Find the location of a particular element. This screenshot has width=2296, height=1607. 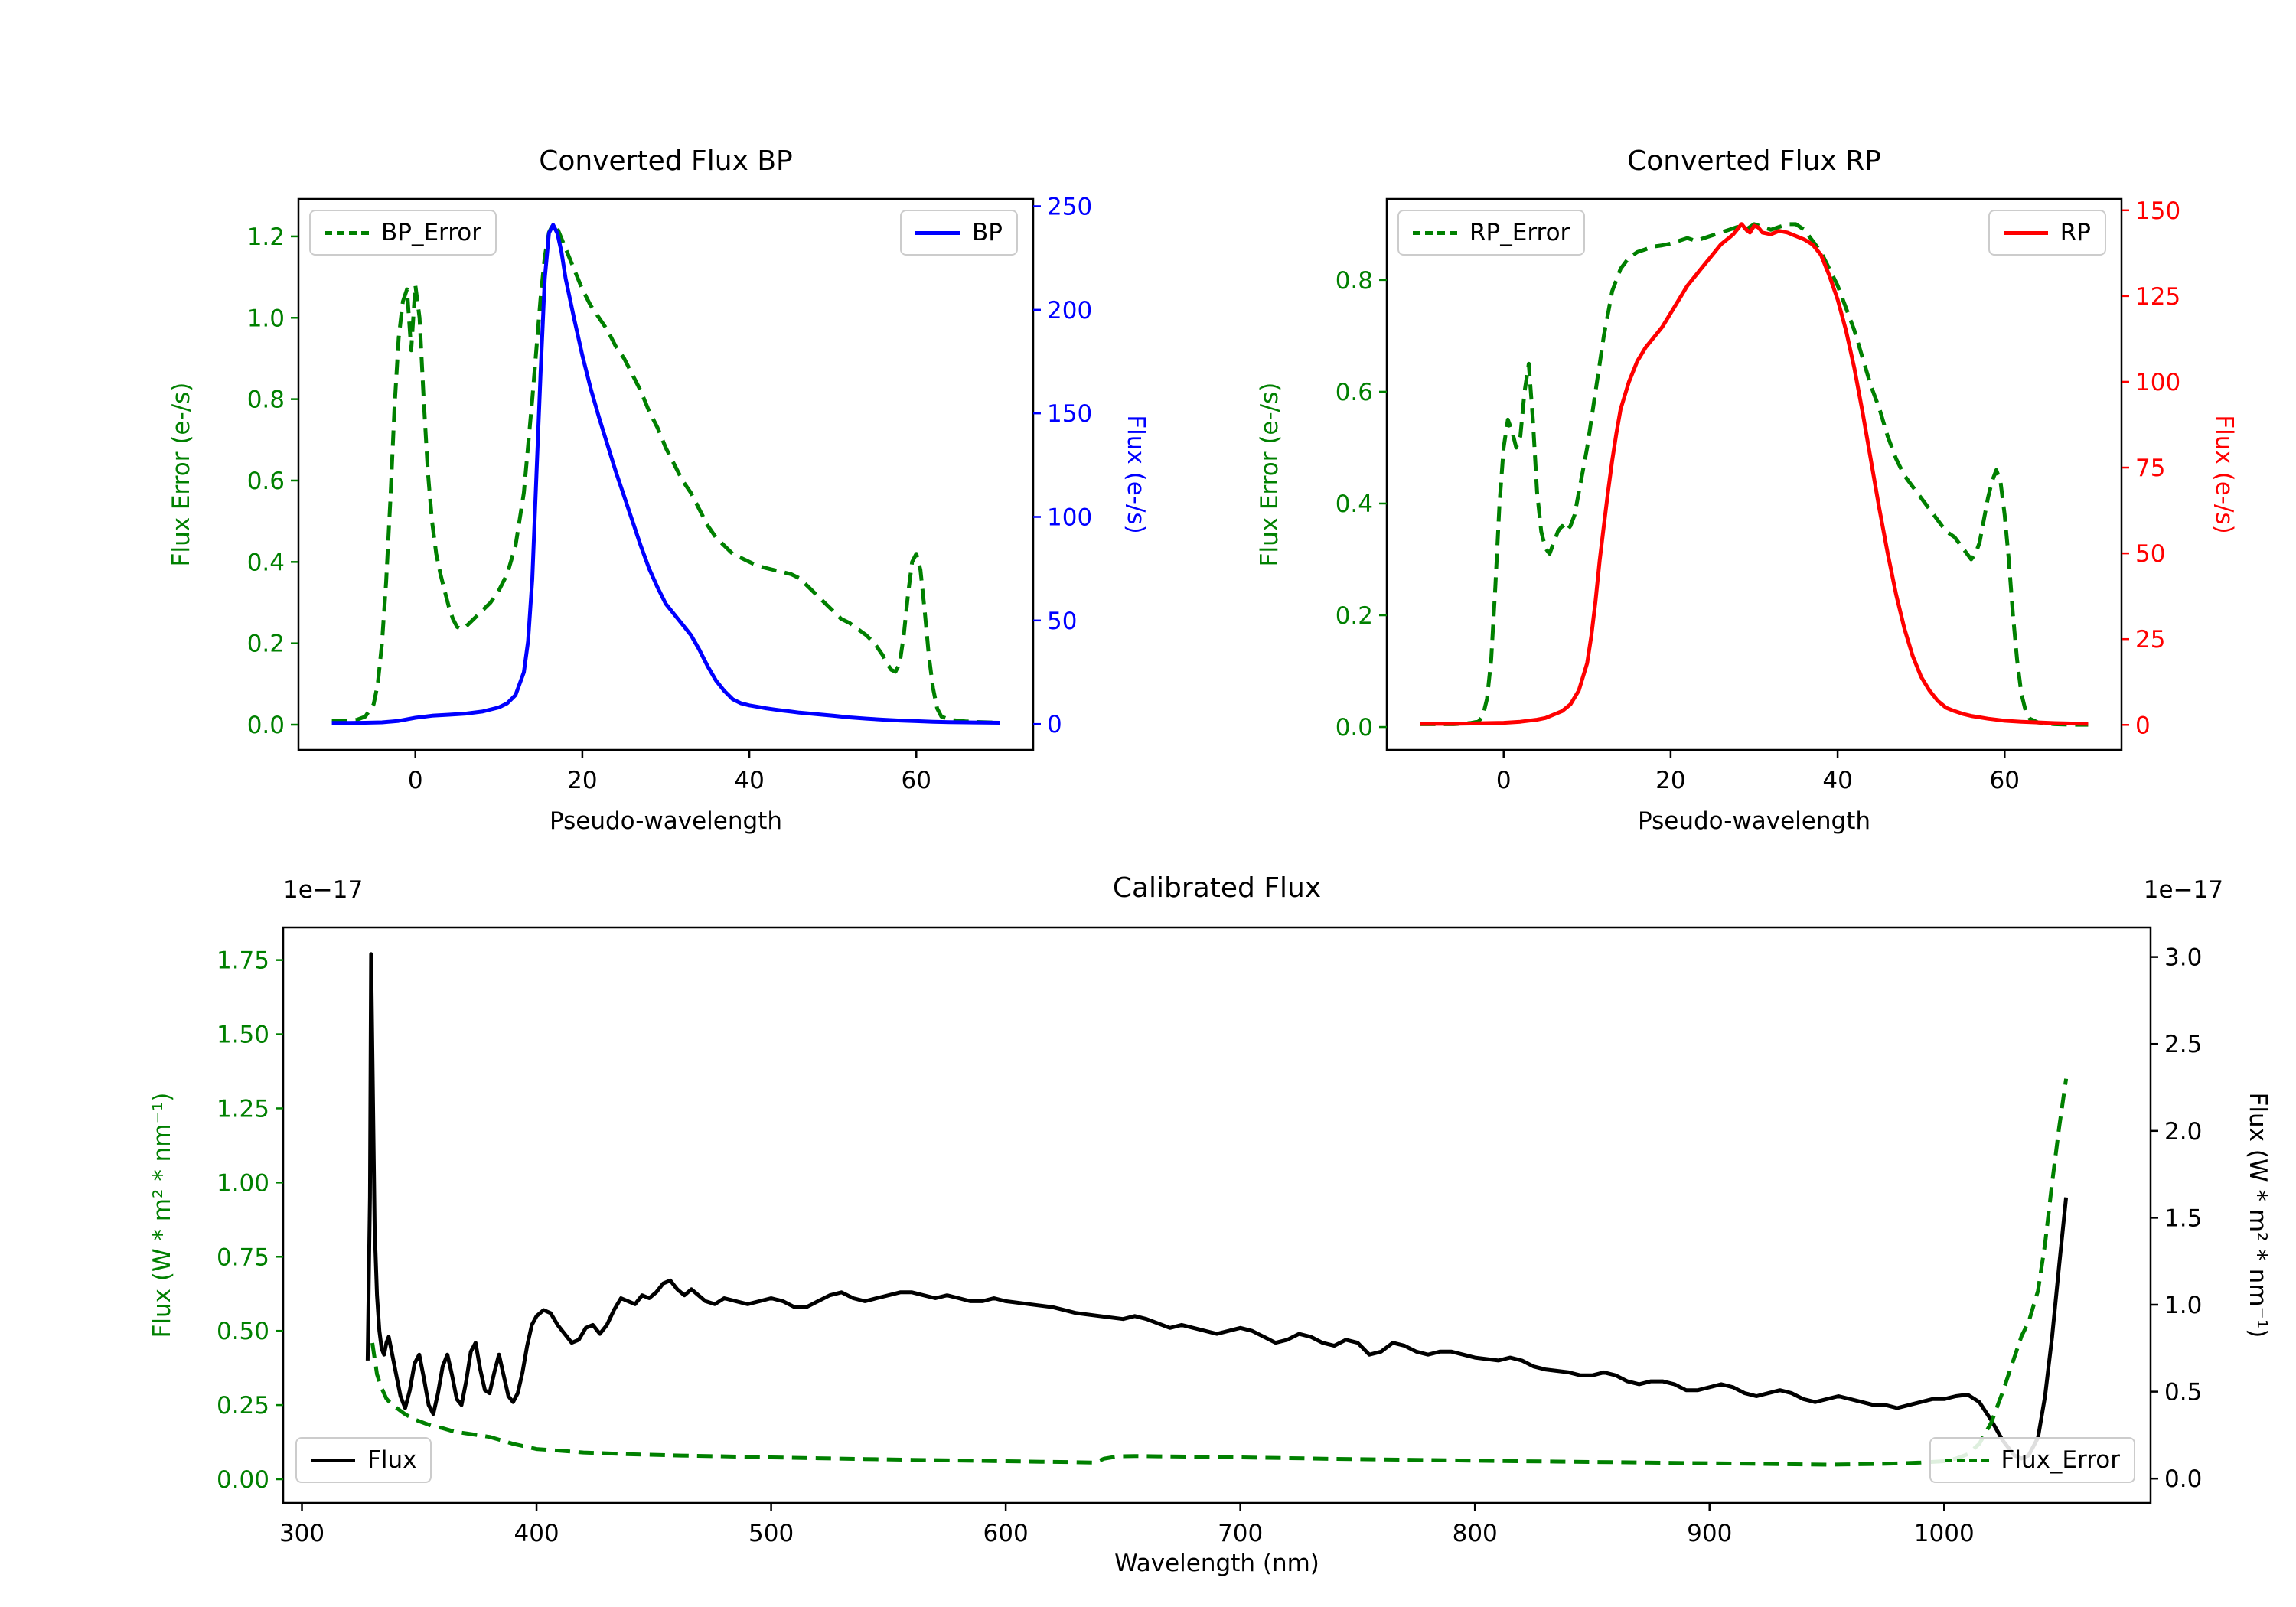

rp-plot-area: 0 20 40 60 0.0 0.2 0.4 0.6 0.8 0 25 50 75 100 125 150 is located at coordinates (1758, 495).